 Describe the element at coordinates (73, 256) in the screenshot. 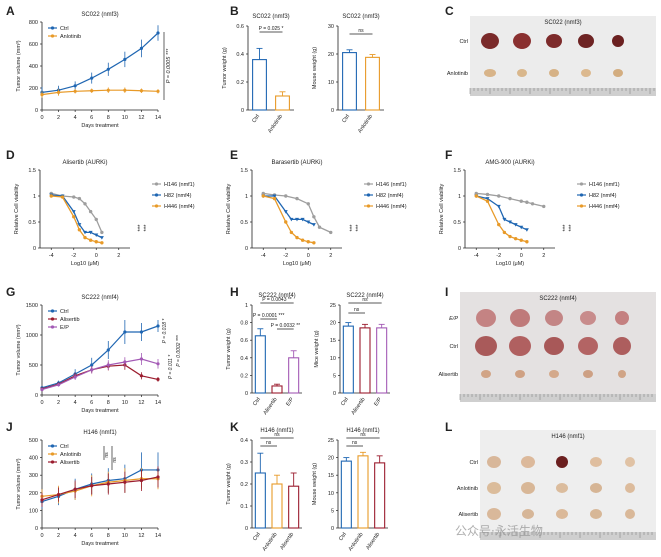

I see `D-x-tick-label: -2` at that location.